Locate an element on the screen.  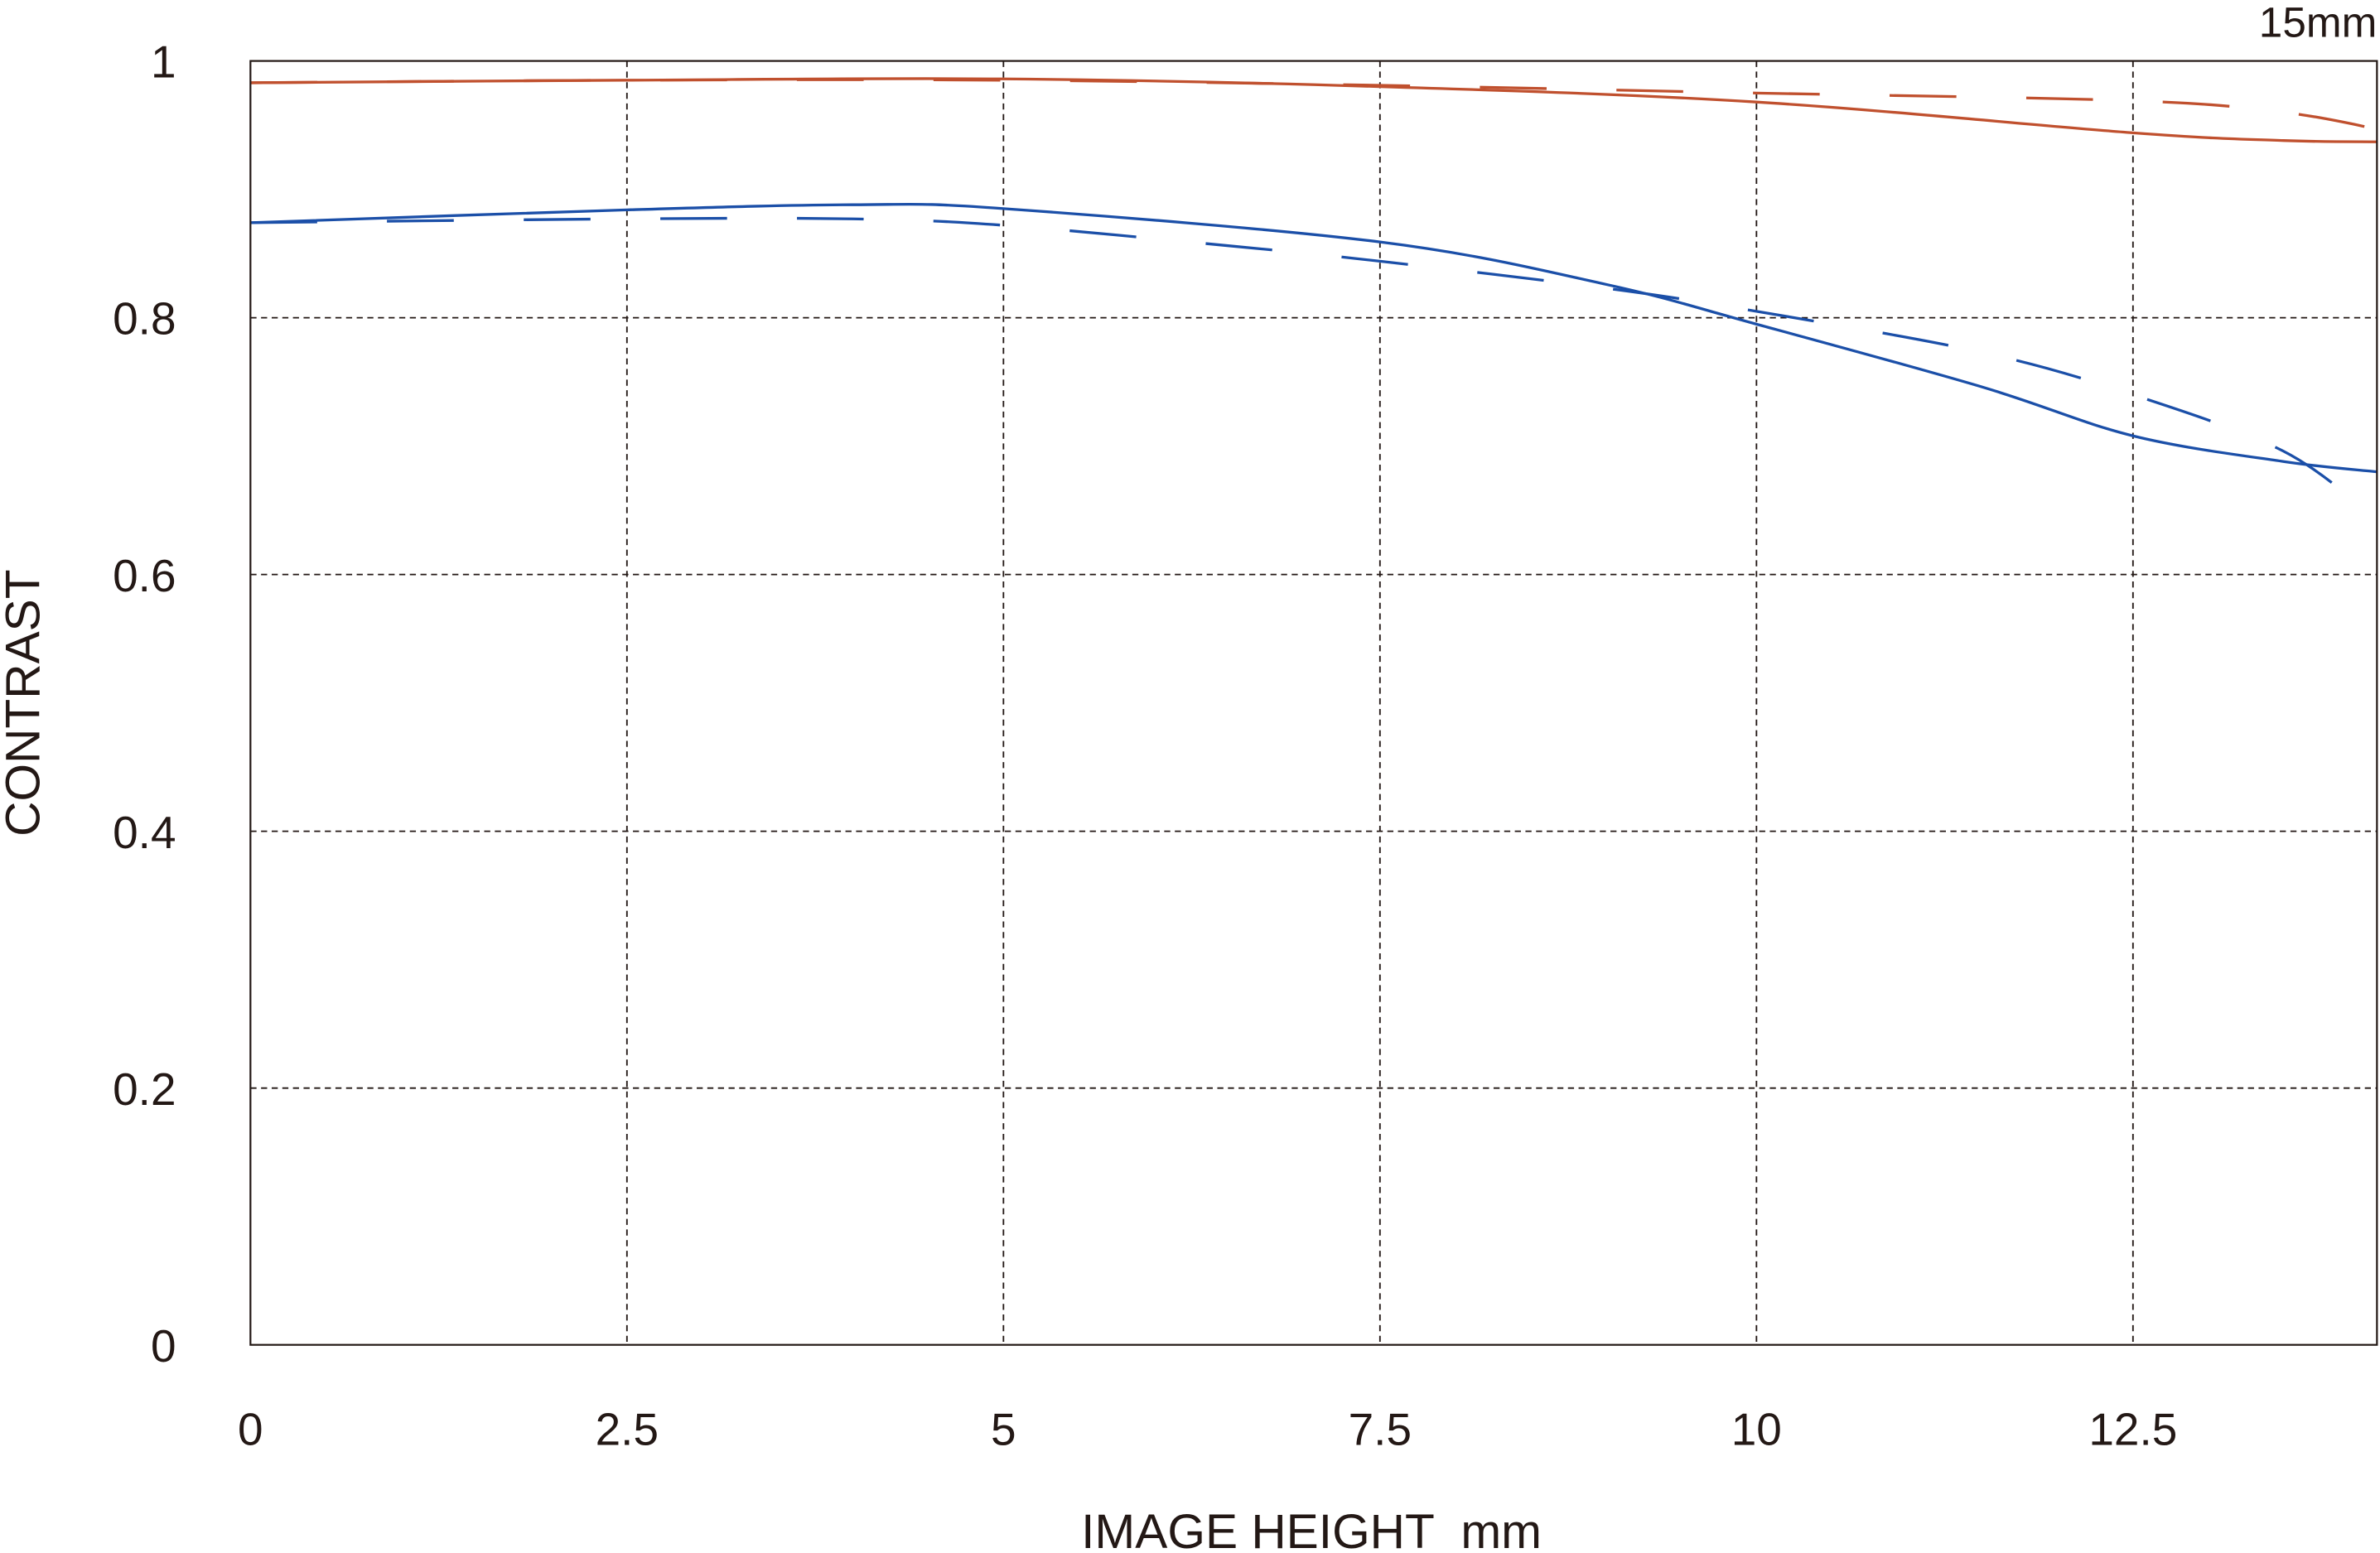
x-tick-label: 7.5 is located at coordinates (1380, 1430).